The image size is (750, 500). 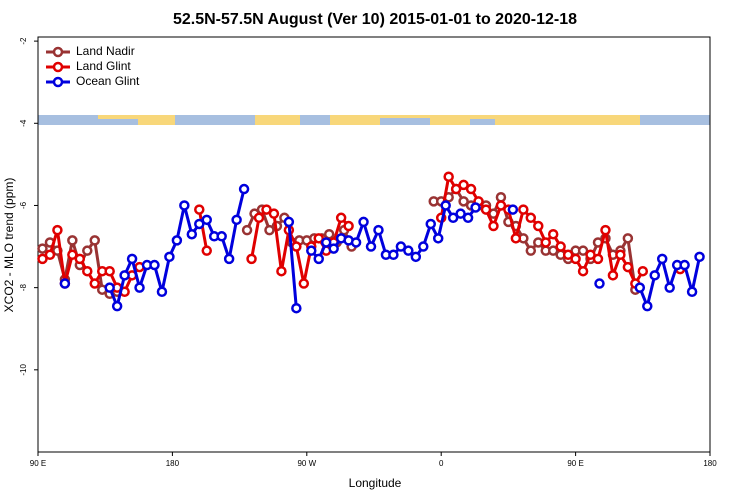 What do you see at coordinates (23, 288) in the screenshot?
I see `y-tick-label: -8` at bounding box center [23, 288].